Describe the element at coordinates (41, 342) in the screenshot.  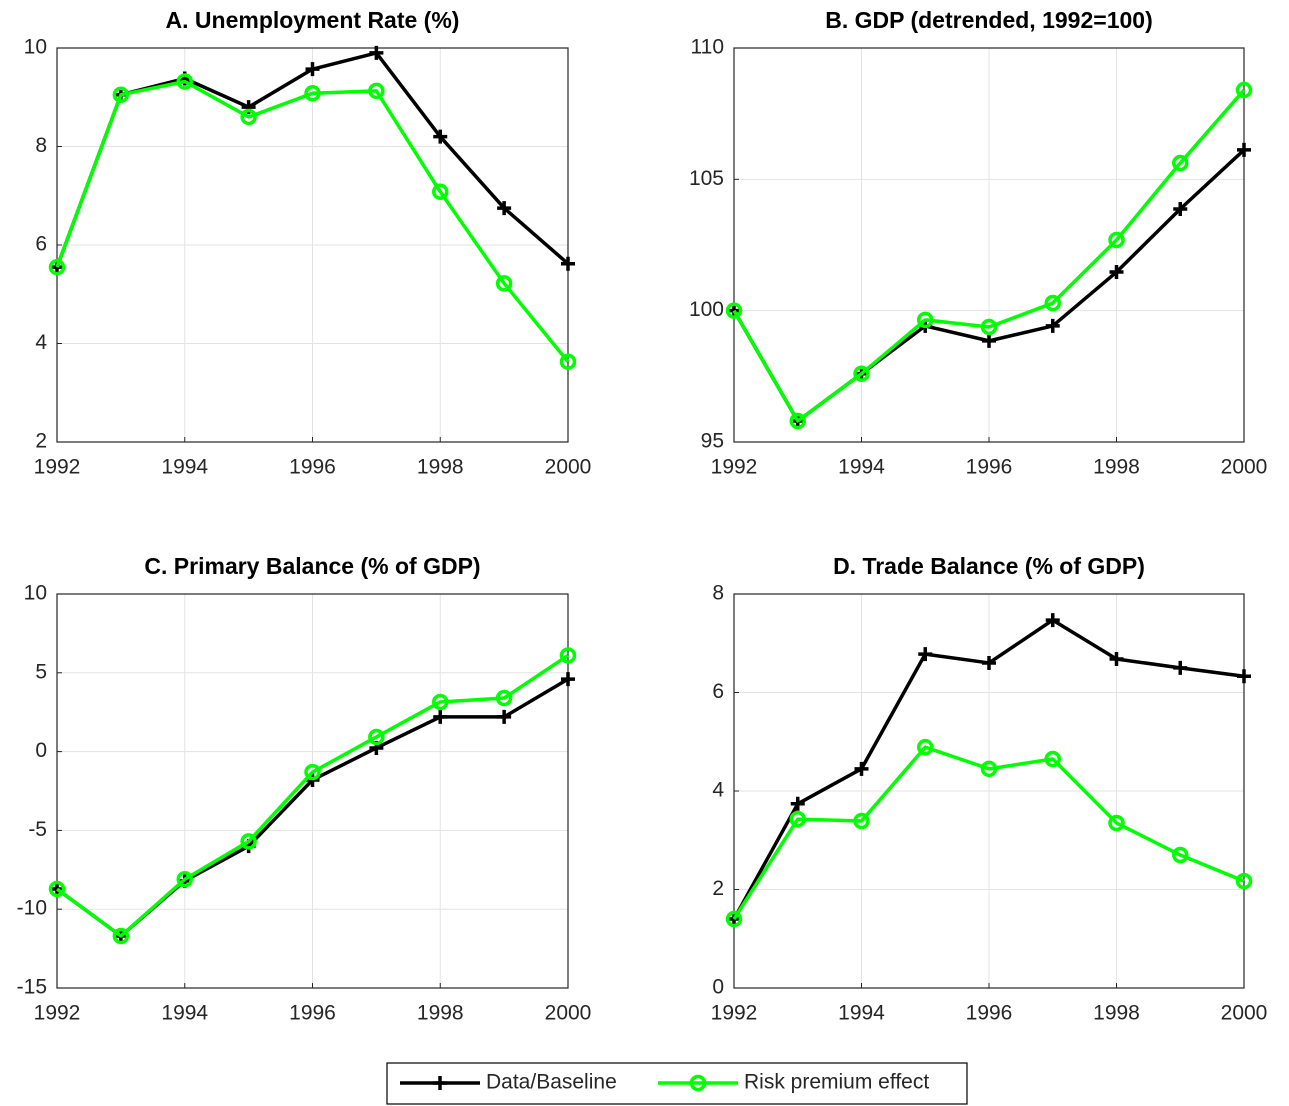
I see `y-tick-label: 4` at that location.